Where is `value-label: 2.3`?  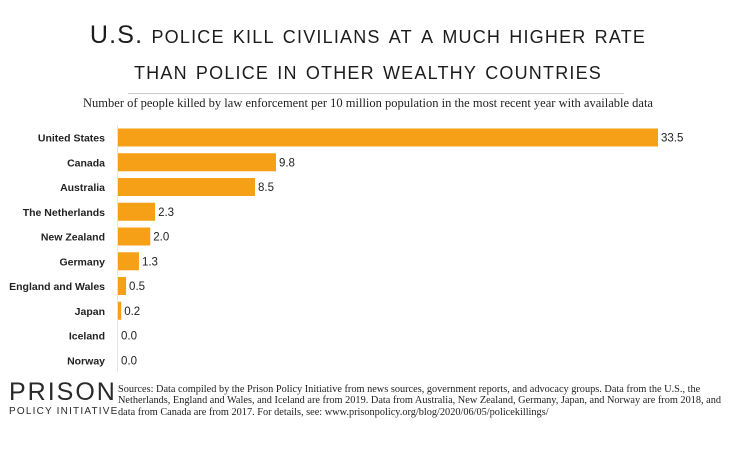
value-label: 2.3 is located at coordinates (166, 213).